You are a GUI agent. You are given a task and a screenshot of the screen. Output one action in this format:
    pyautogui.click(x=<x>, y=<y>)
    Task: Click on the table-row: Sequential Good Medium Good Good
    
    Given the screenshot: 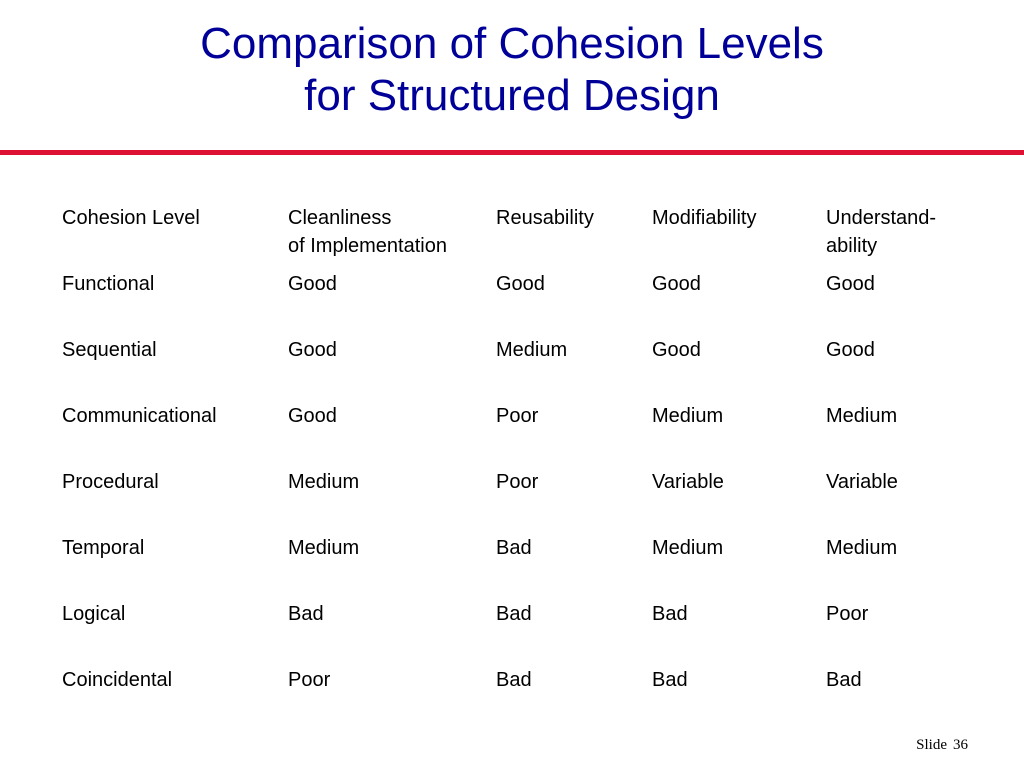 What is the action you would take?
    pyautogui.click(x=514, y=369)
    